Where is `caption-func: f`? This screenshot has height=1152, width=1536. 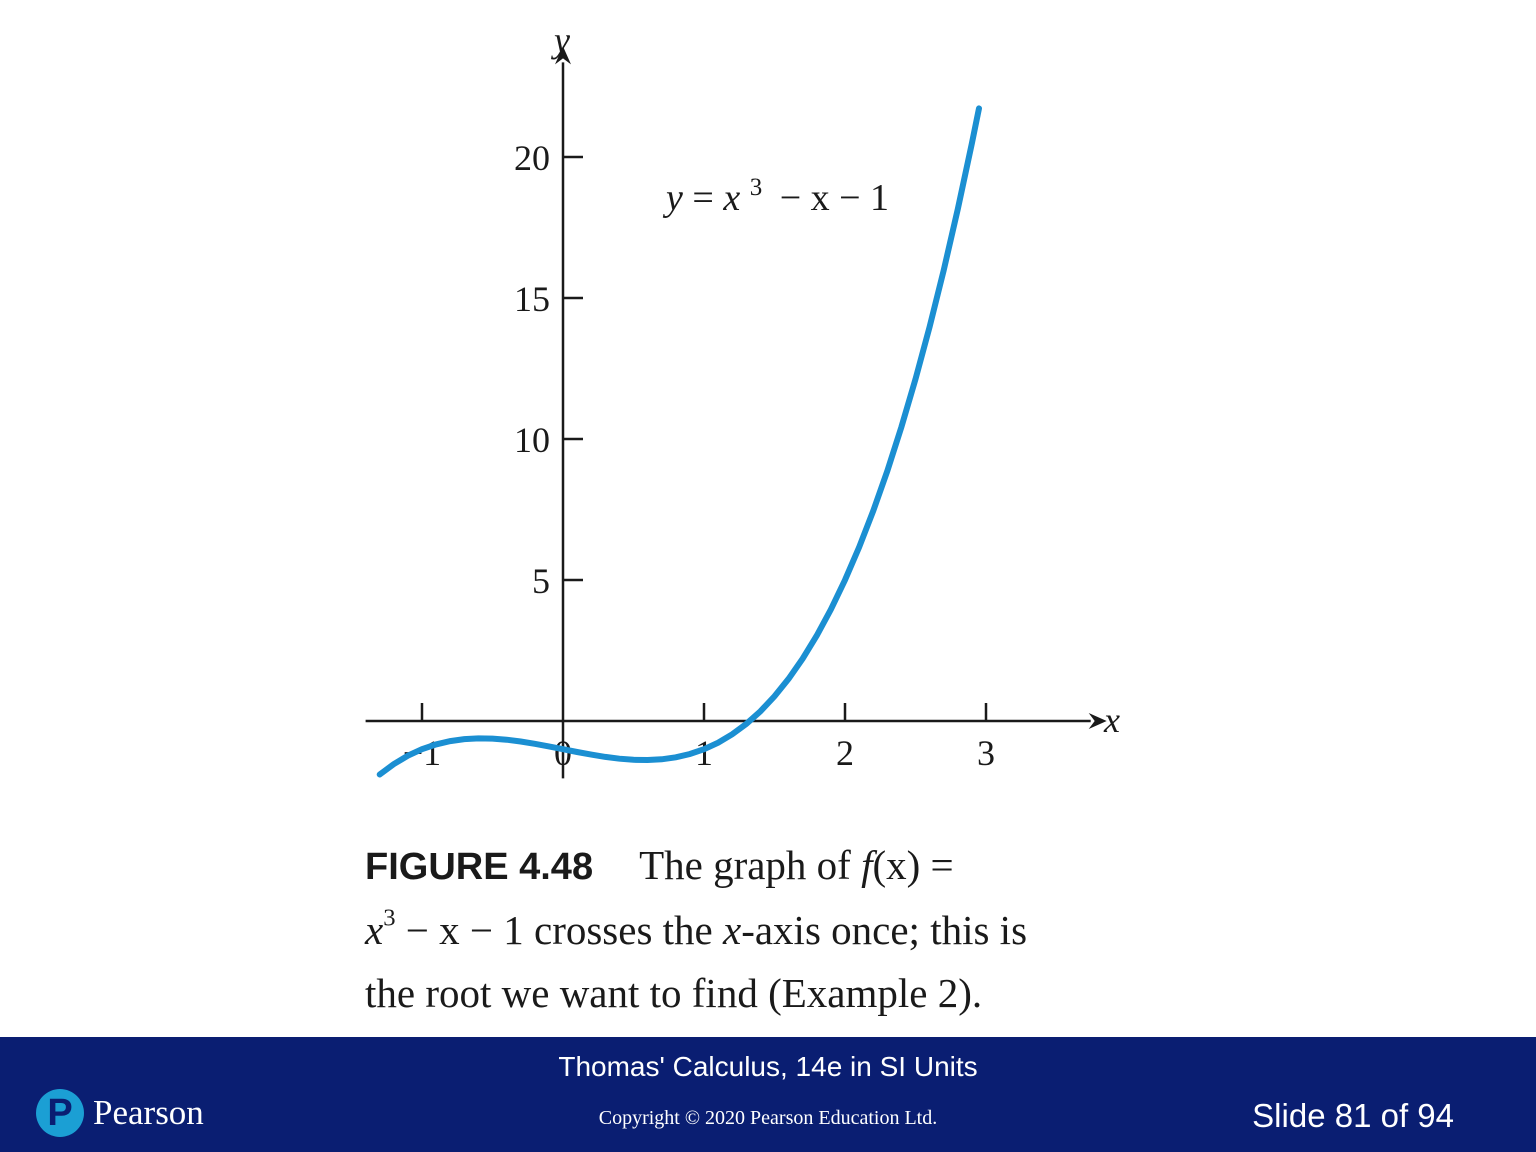
caption-func: f is located at coordinates (867, 865).